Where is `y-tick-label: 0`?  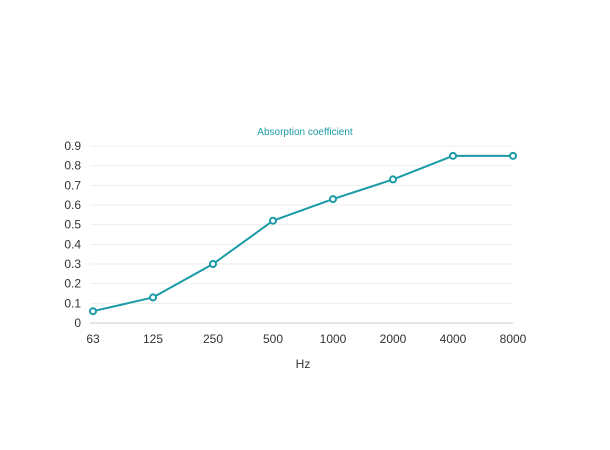
y-tick-label: 0 is located at coordinates (77, 323).